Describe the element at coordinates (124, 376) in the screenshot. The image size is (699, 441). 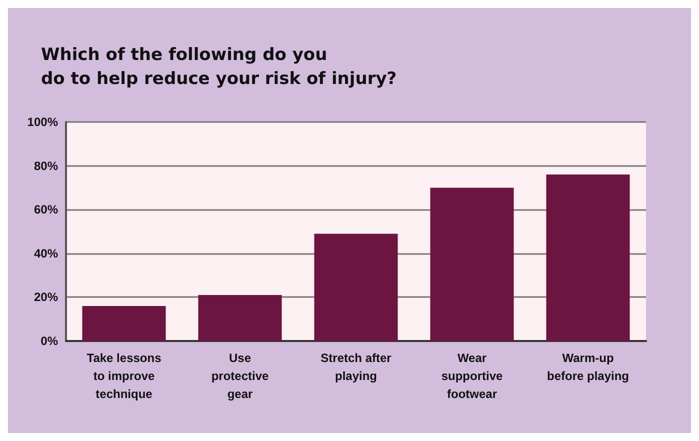
I see `x-tick-label: Take lessons to improve technique` at that location.